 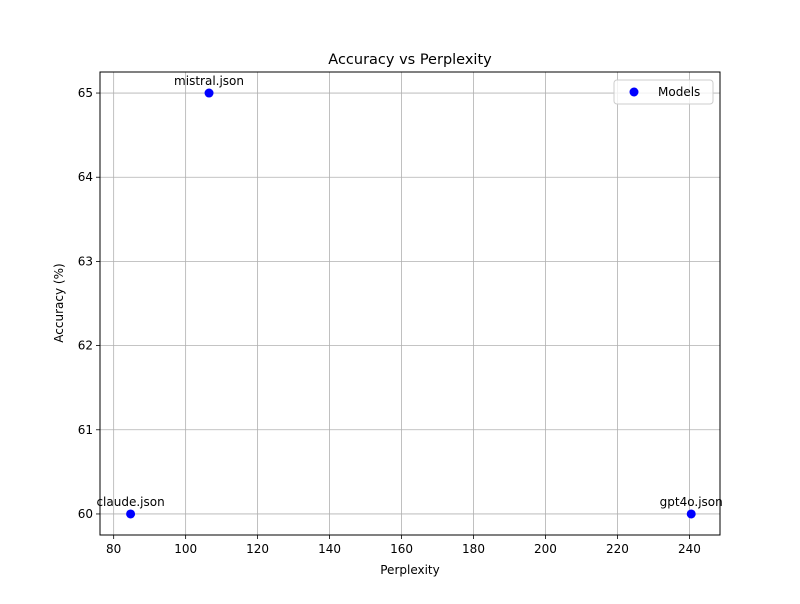 I want to click on y-tick-label: 62, so click(x=85, y=346).